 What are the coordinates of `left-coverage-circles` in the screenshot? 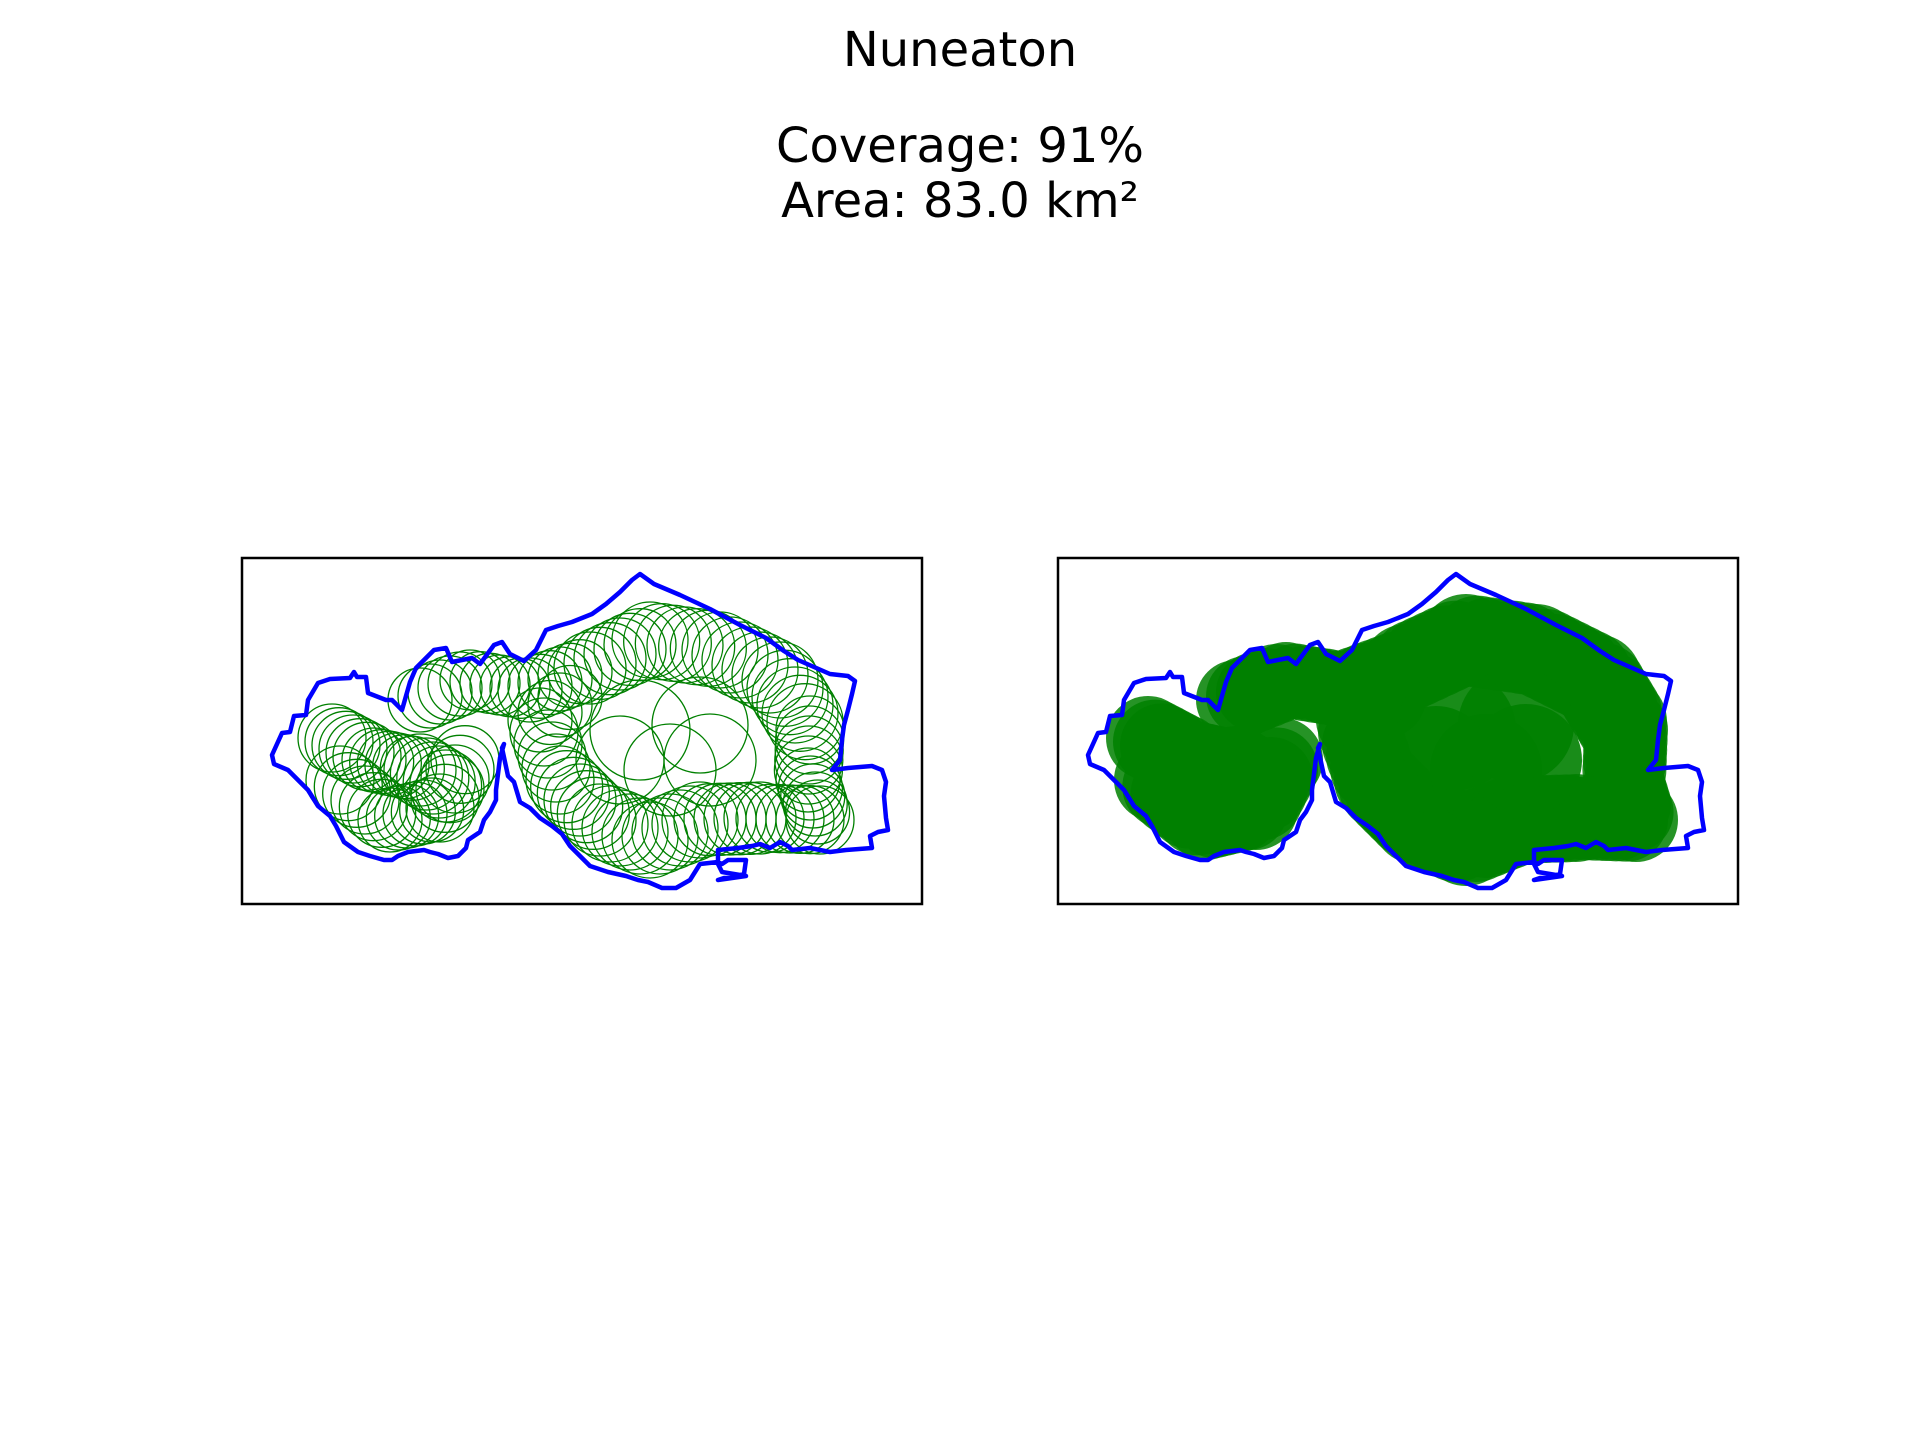 It's located at (576, 740).